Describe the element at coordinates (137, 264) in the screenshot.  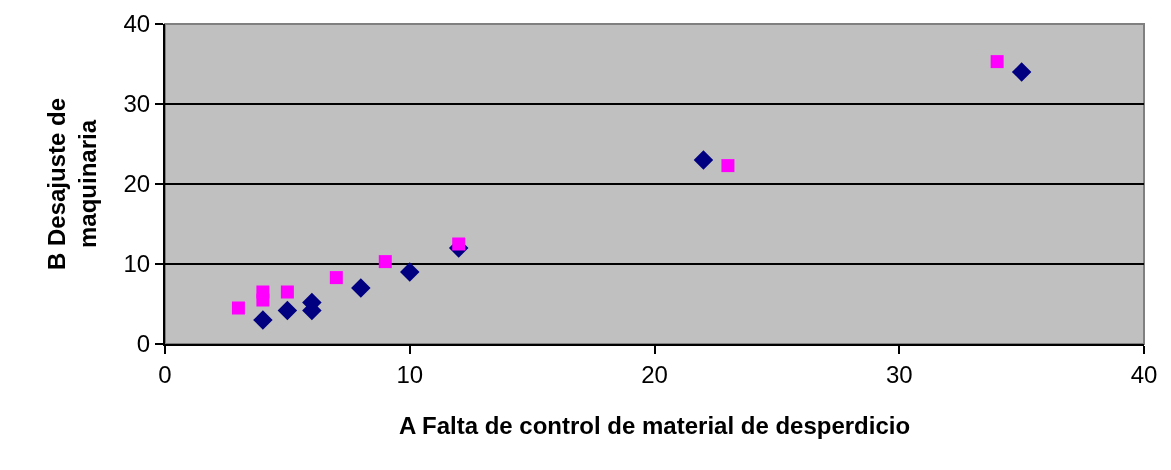
I see `y-tick-label: 10` at that location.